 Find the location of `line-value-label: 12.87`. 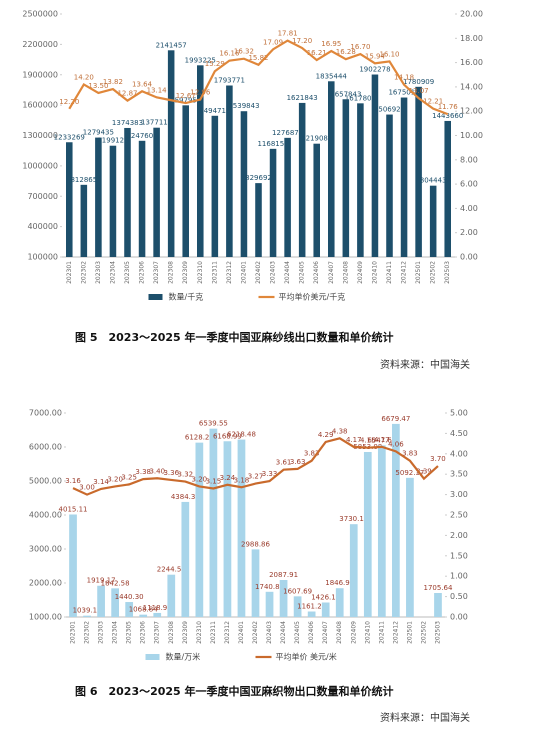

line-value-label: 12.87 is located at coordinates (127, 94).